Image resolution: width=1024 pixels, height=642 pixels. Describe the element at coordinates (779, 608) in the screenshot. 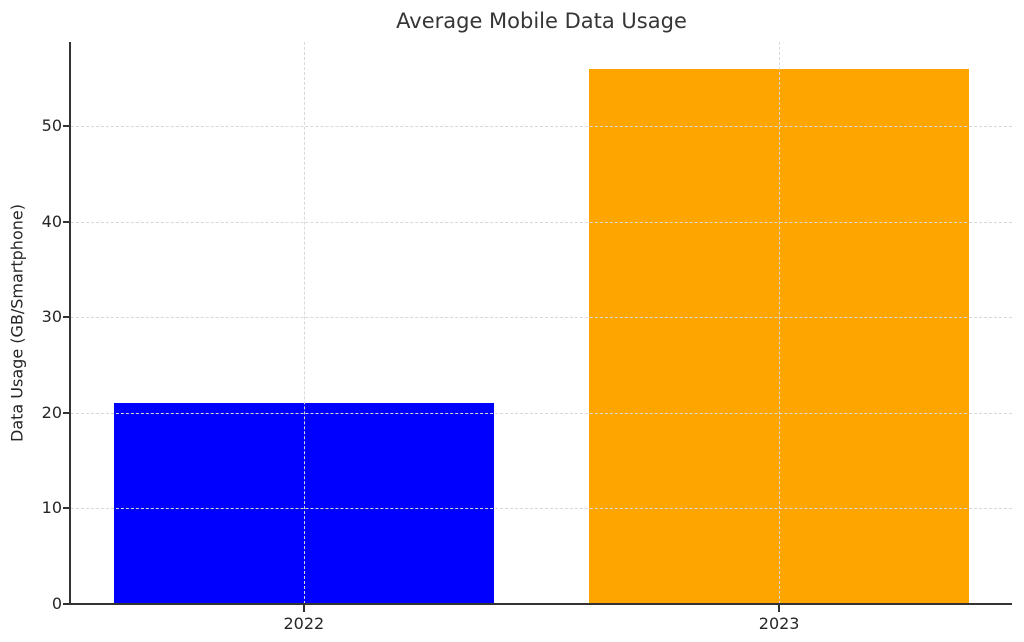

I see `x-tick-mark-2023` at that location.